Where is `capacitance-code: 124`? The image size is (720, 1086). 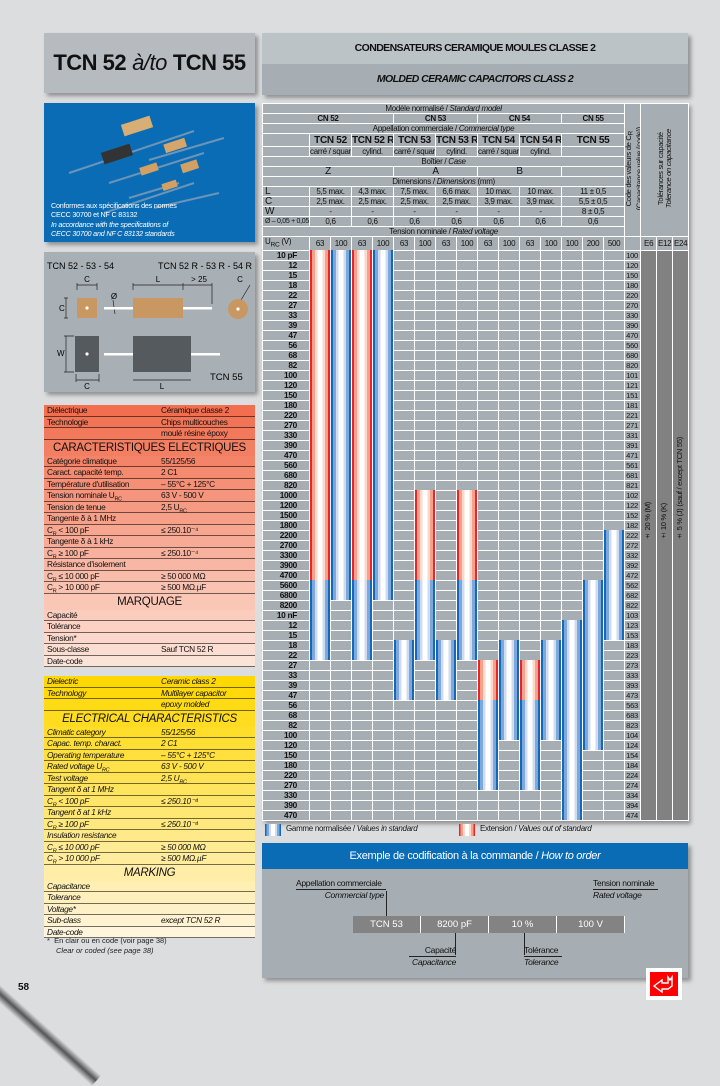
capacitance-code: 124 is located at coordinates (633, 745).